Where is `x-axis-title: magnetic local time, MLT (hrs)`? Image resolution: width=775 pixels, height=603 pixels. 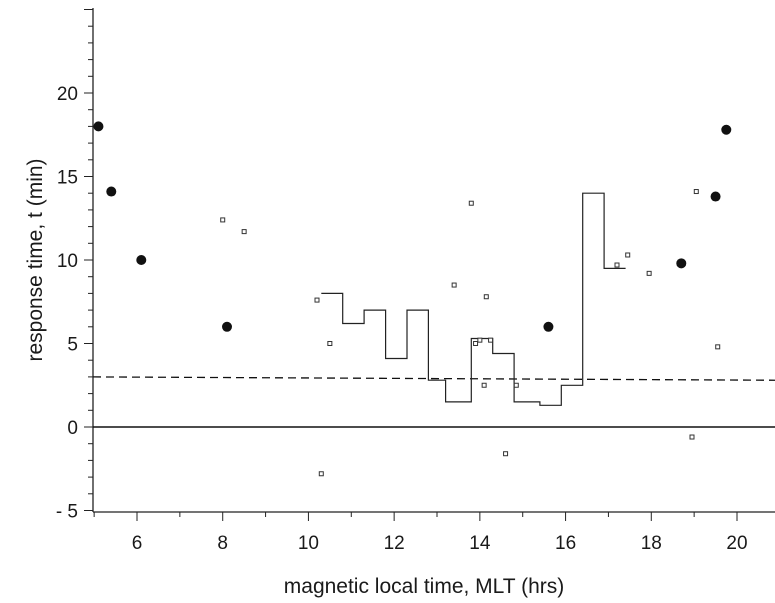
x-axis-title: magnetic local time, MLT (hrs) is located at coordinates (424, 586).